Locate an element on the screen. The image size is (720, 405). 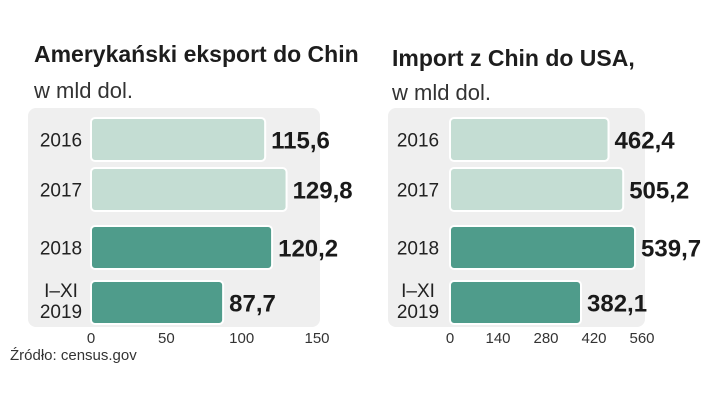
x-tick-label: 280 is located at coordinates (545, 338).